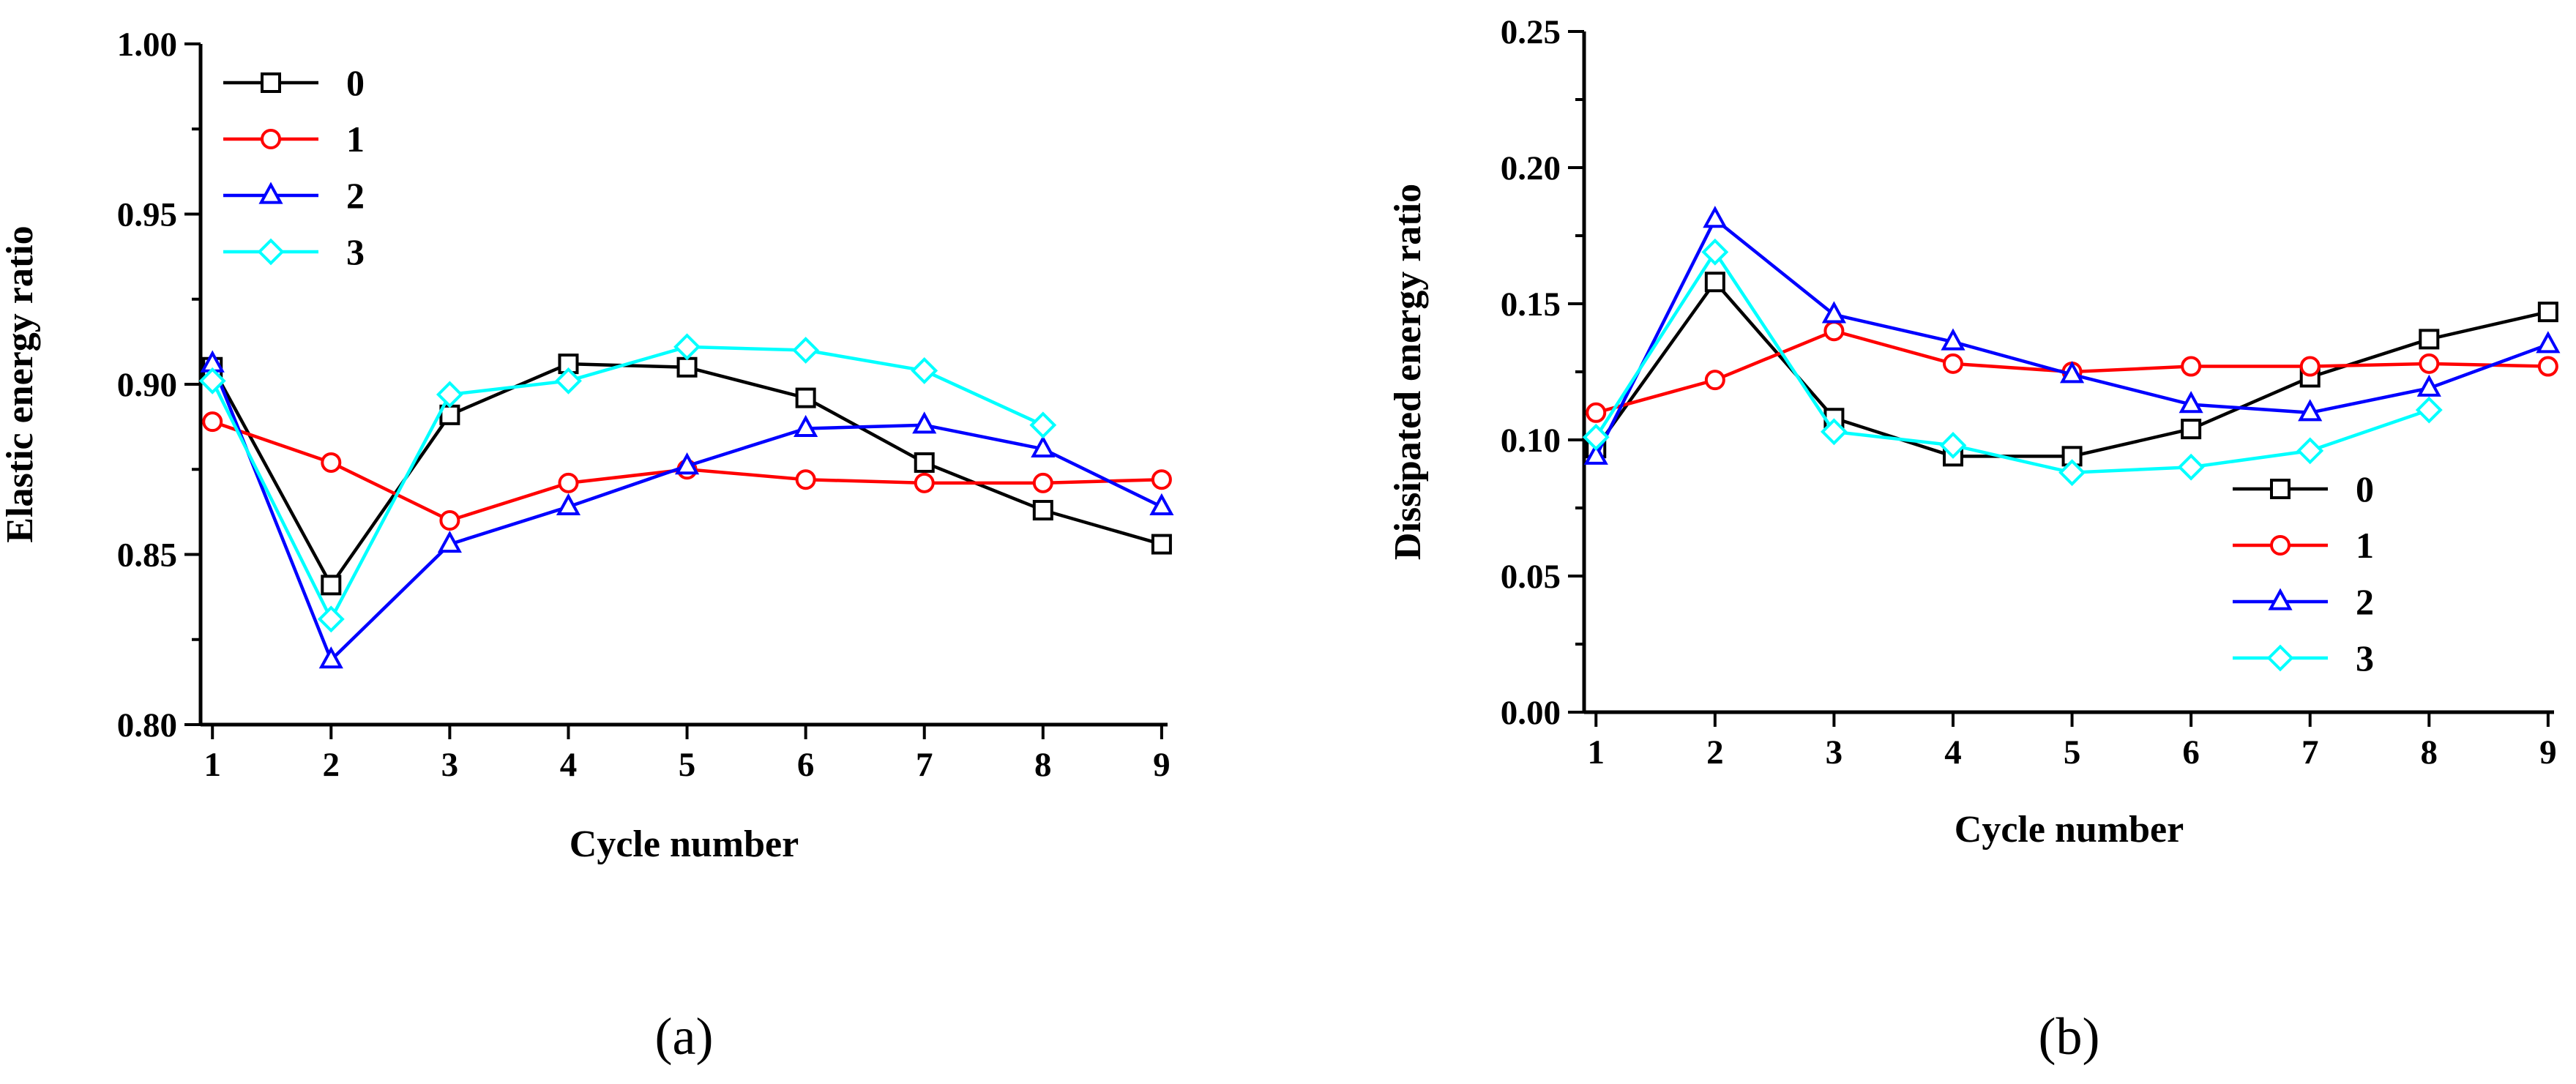 The image size is (2576, 1084). I want to click on panel-label: (a), so click(684, 1036).